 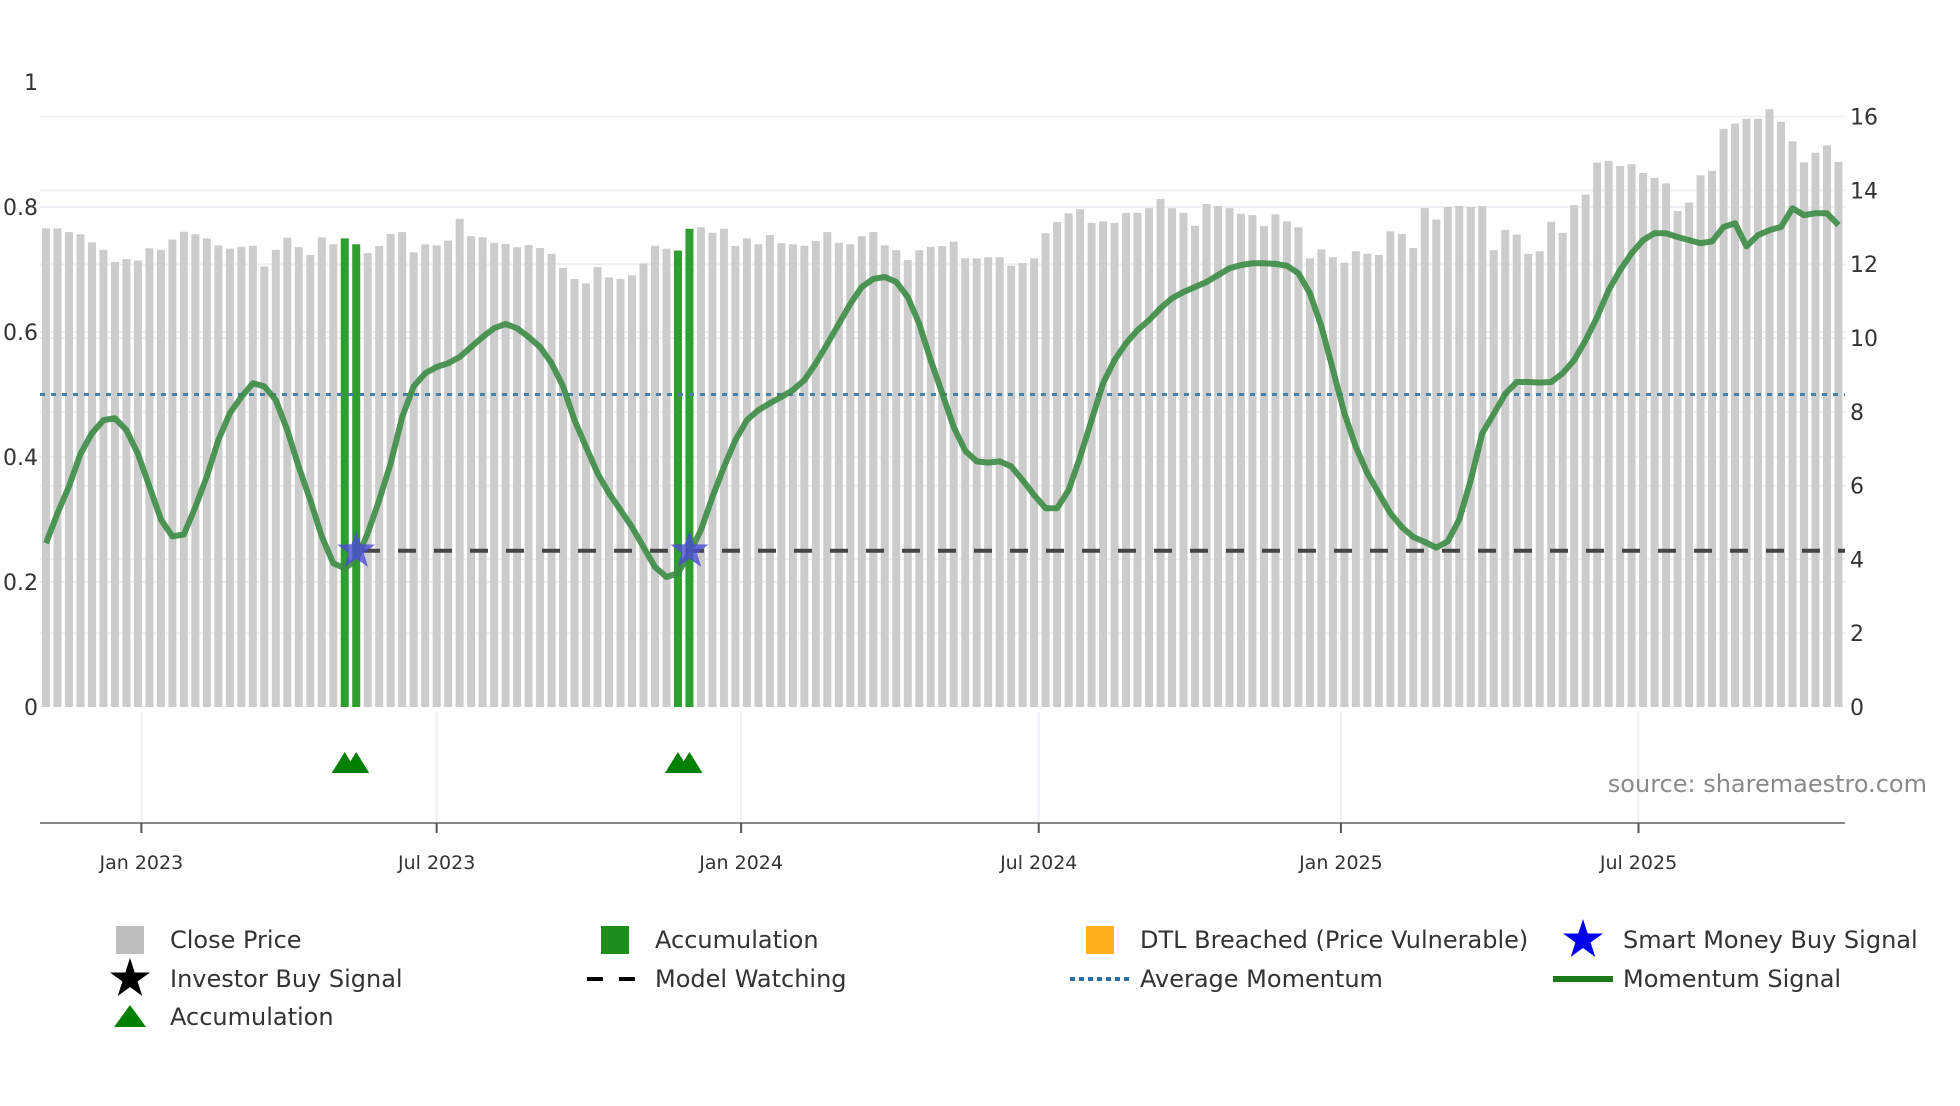 I want to click on legend-item: DTL Breached (Price Vulnerable), so click(x=1307, y=940).